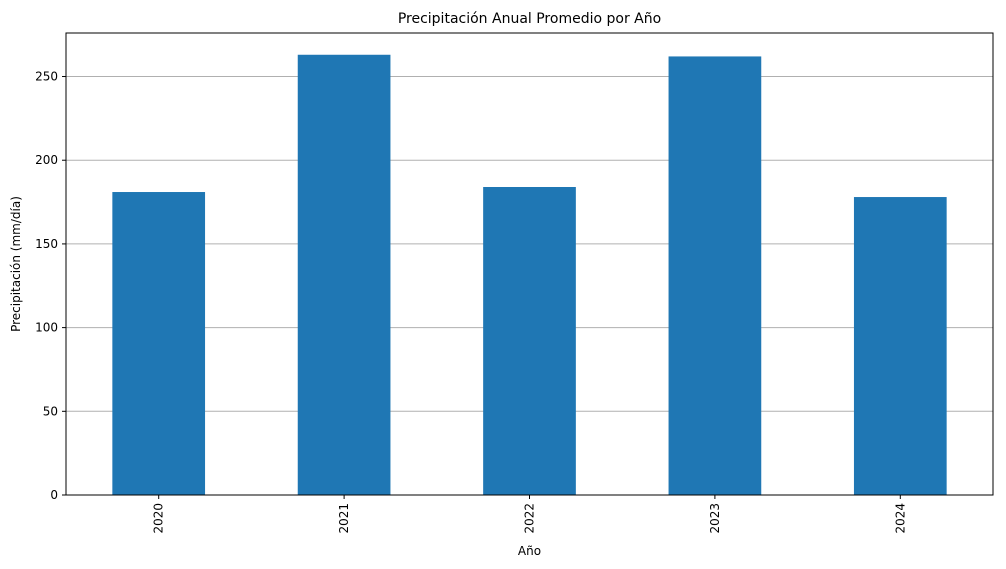 The height and width of the screenshot is (569, 1006). Describe the element at coordinates (529, 19) in the screenshot. I see `chart-title: Precipitación Anual Promedio por Año` at that location.